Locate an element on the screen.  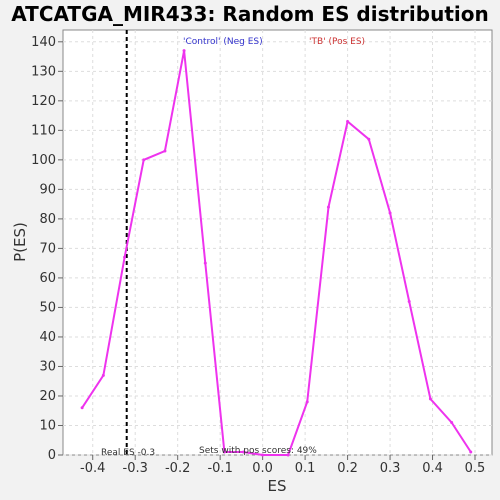
pos-es-label: 'TB' (Pos ES) is located at coordinates (337, 42).